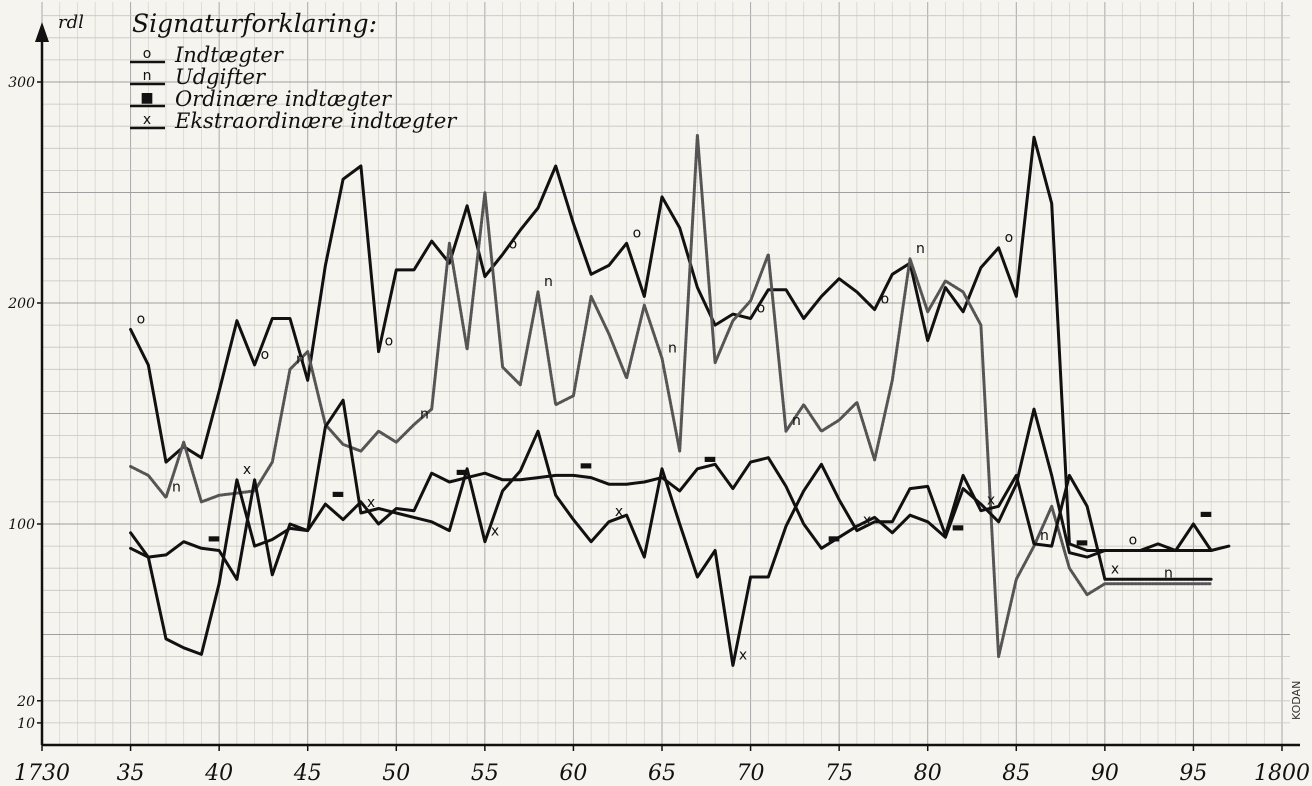 The image size is (1312, 786). Describe the element at coordinates (1016, 773) in the screenshot. I see `x-tick-label: 85` at that location.